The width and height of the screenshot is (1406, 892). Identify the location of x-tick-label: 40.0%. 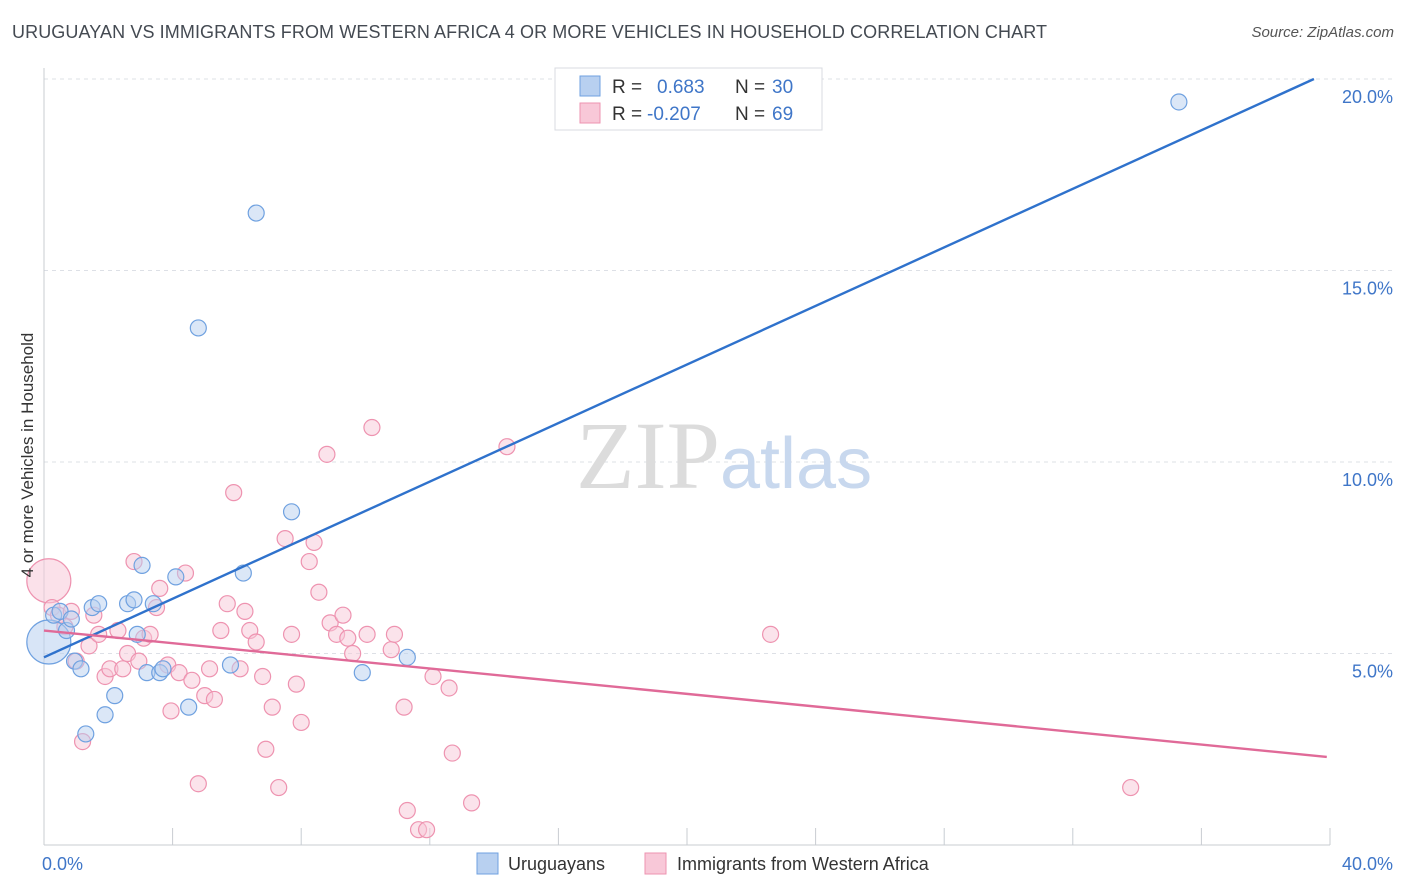
(1367, 864).